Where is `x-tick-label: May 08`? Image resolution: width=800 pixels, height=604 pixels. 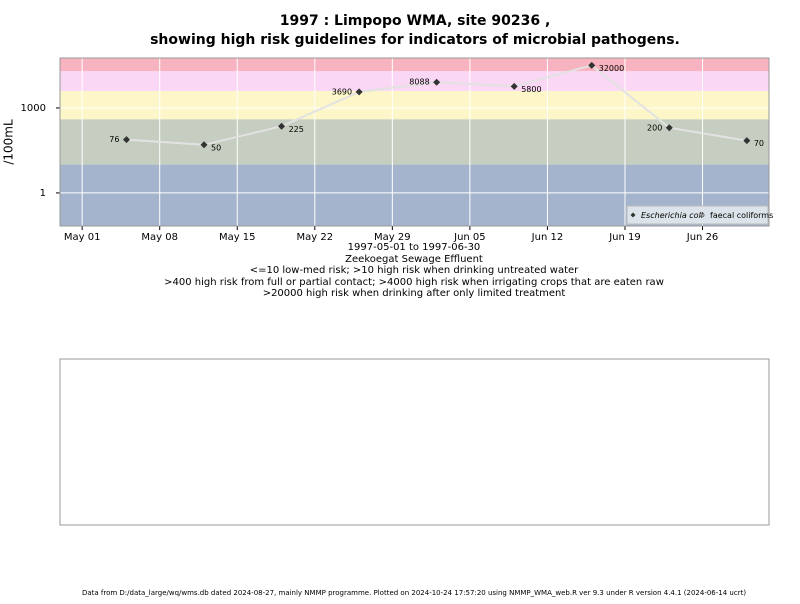
x-tick-label: May 08 is located at coordinates (159, 237).